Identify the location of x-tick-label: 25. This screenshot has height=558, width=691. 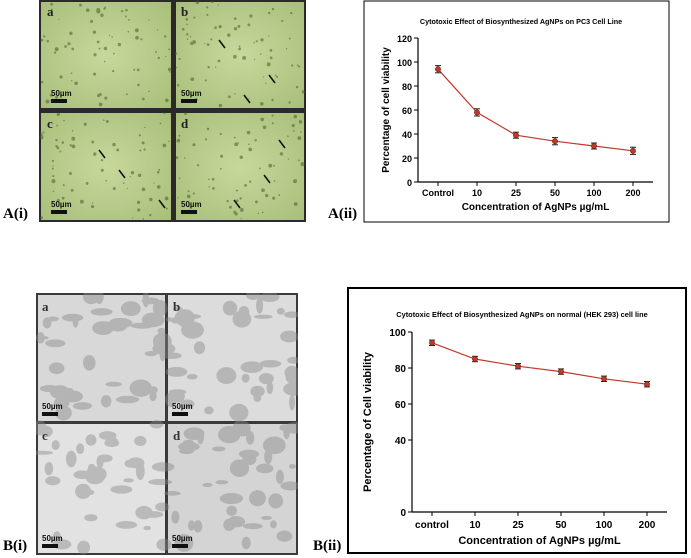
(518, 525).